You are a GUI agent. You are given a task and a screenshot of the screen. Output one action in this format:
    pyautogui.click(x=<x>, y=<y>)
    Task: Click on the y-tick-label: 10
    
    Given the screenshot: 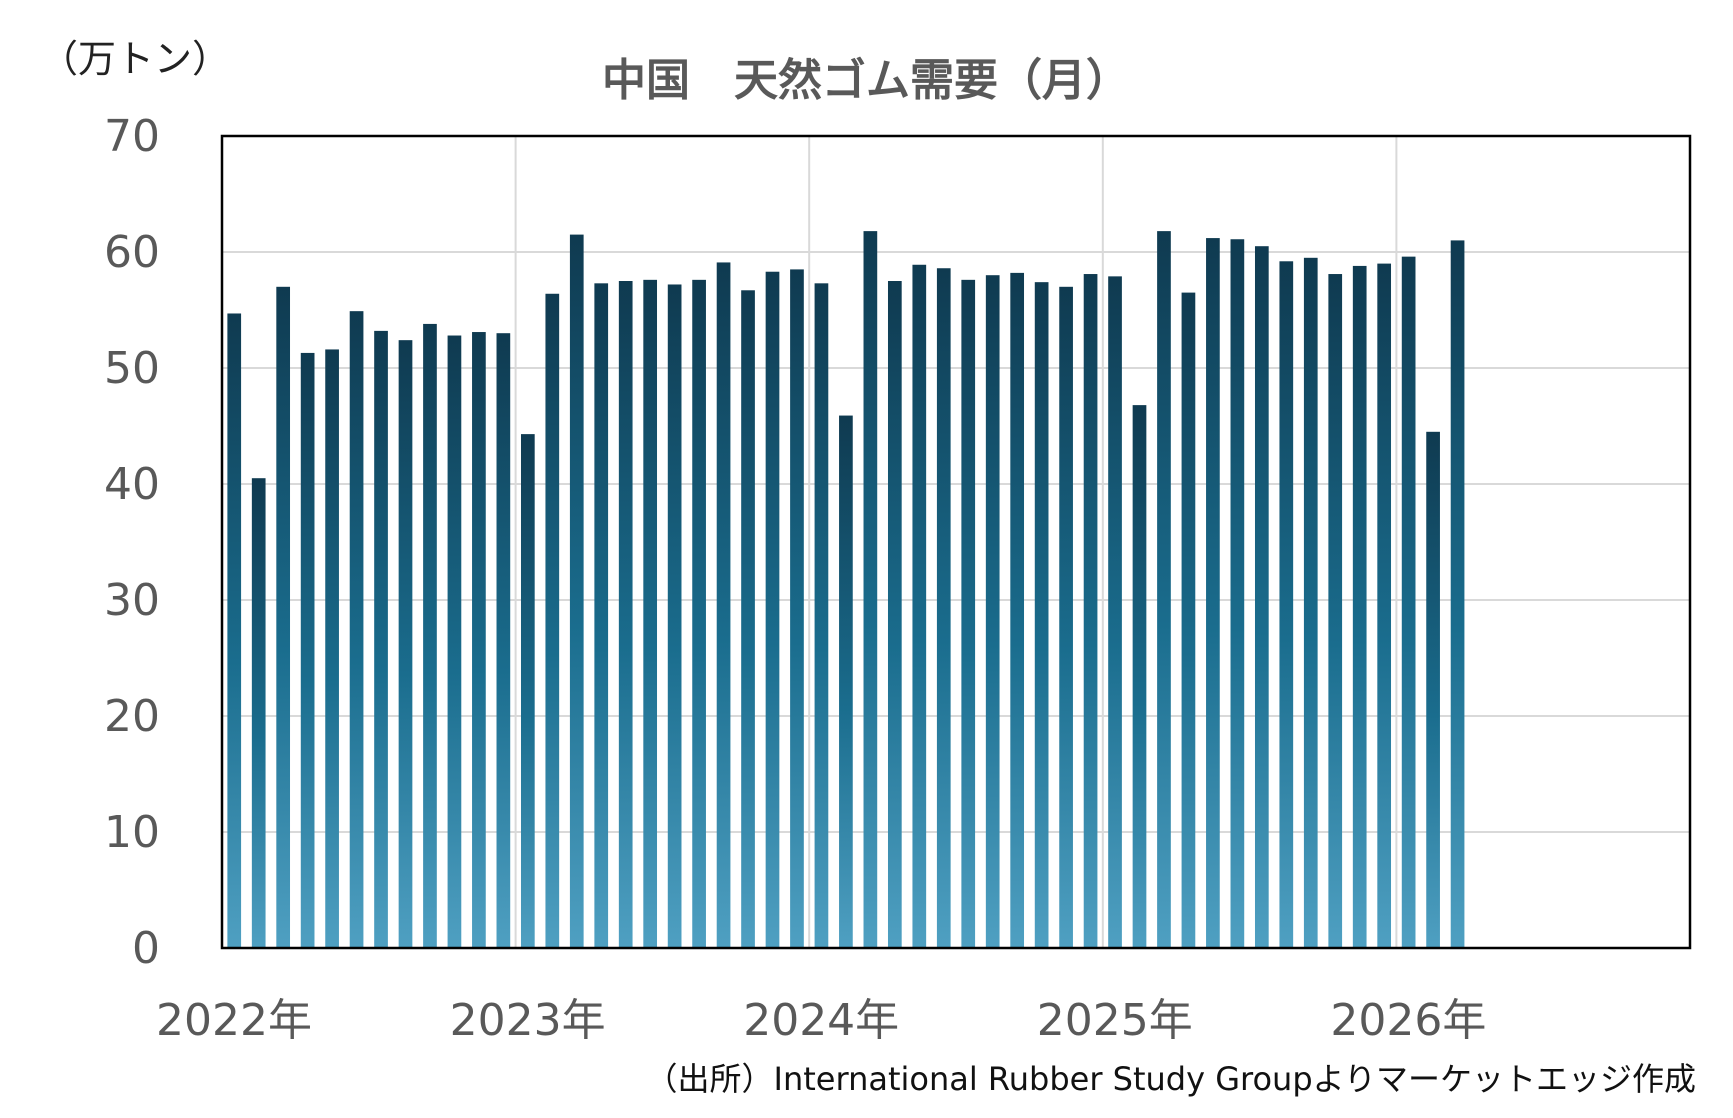 What is the action you would take?
    pyautogui.click(x=132, y=832)
    